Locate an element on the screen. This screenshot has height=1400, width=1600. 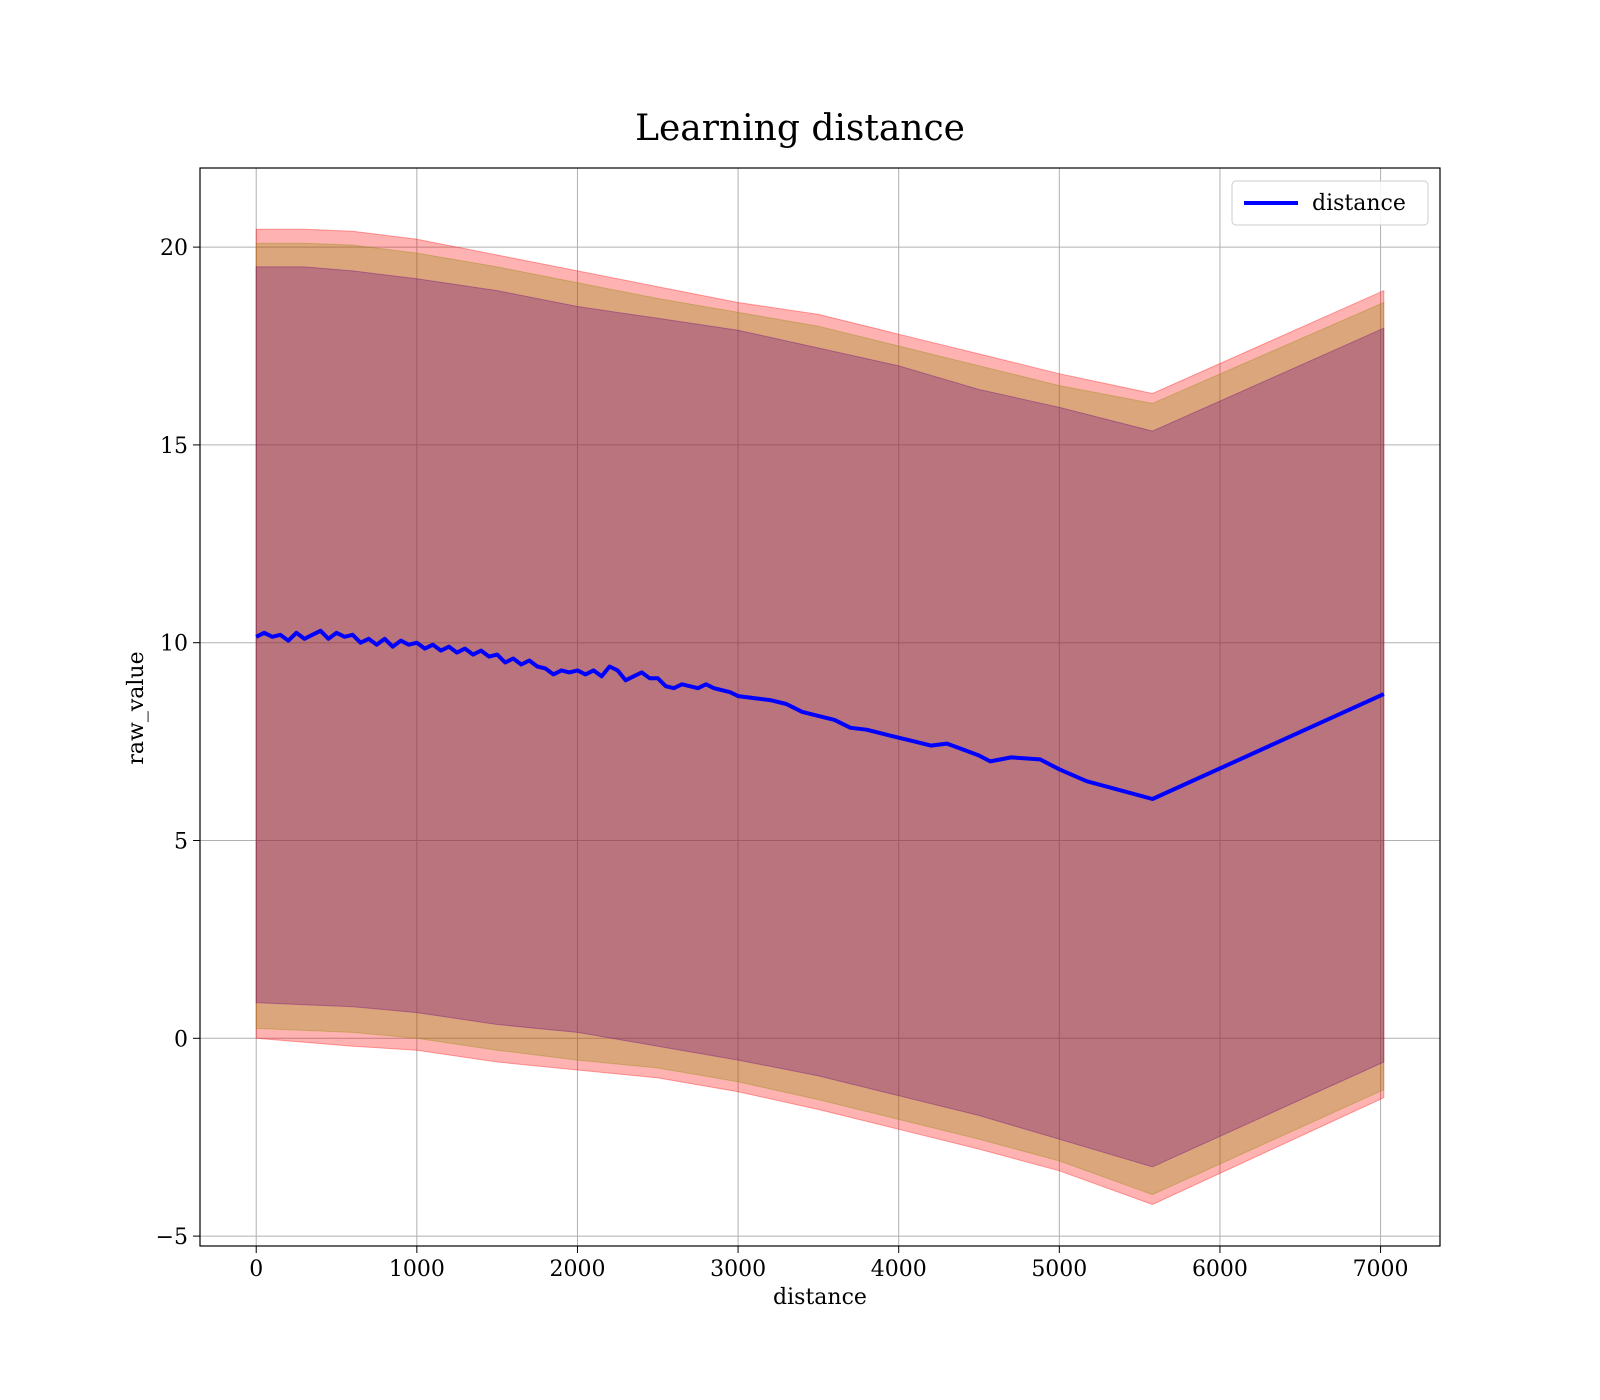
x-tick-label: 4000 is located at coordinates (899, 1269).